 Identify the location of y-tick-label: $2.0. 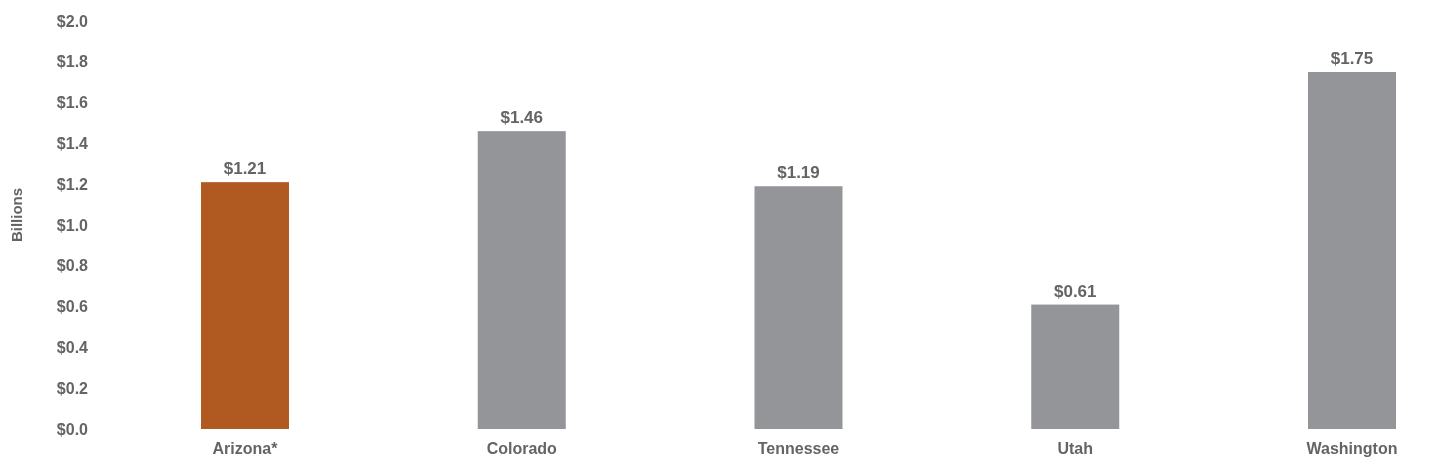
(72, 21).